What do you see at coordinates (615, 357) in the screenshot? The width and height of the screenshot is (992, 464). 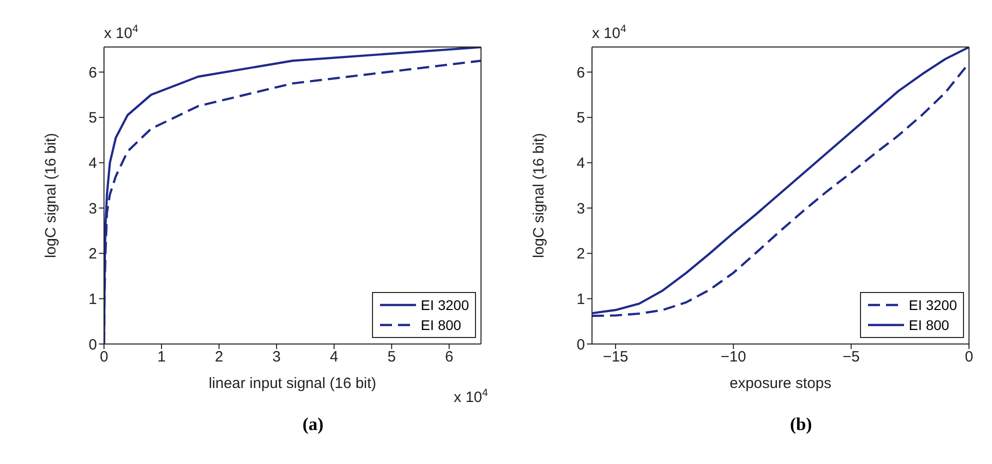 I see `x-tick-label: −15` at bounding box center [615, 357].